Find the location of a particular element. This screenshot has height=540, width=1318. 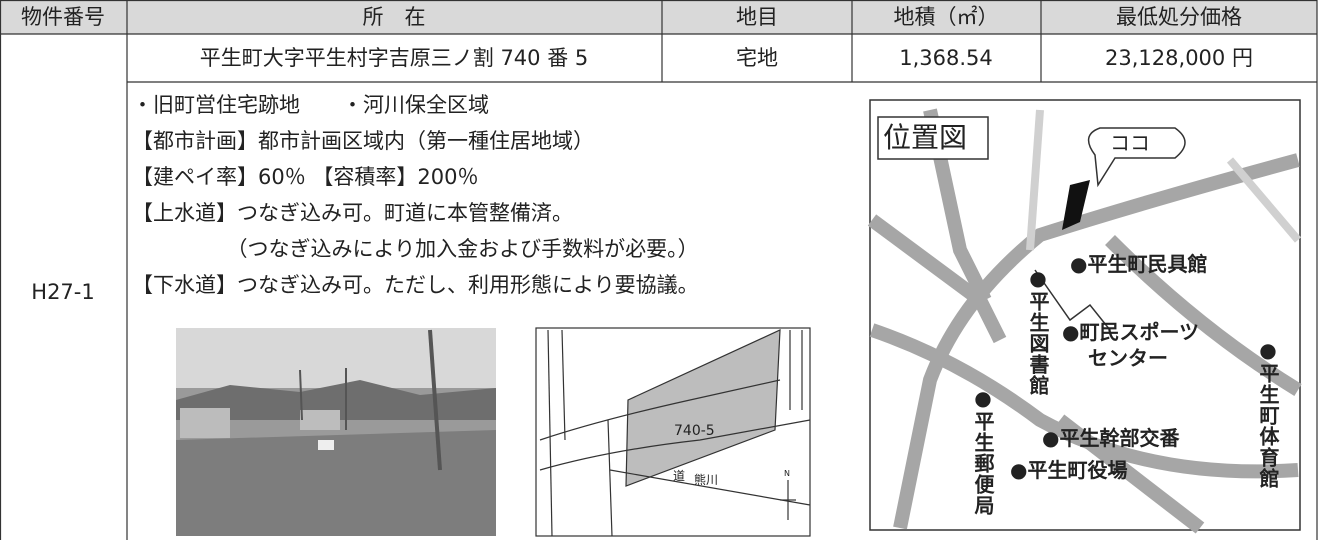

property-id: H27-1 is located at coordinates (63, 292).